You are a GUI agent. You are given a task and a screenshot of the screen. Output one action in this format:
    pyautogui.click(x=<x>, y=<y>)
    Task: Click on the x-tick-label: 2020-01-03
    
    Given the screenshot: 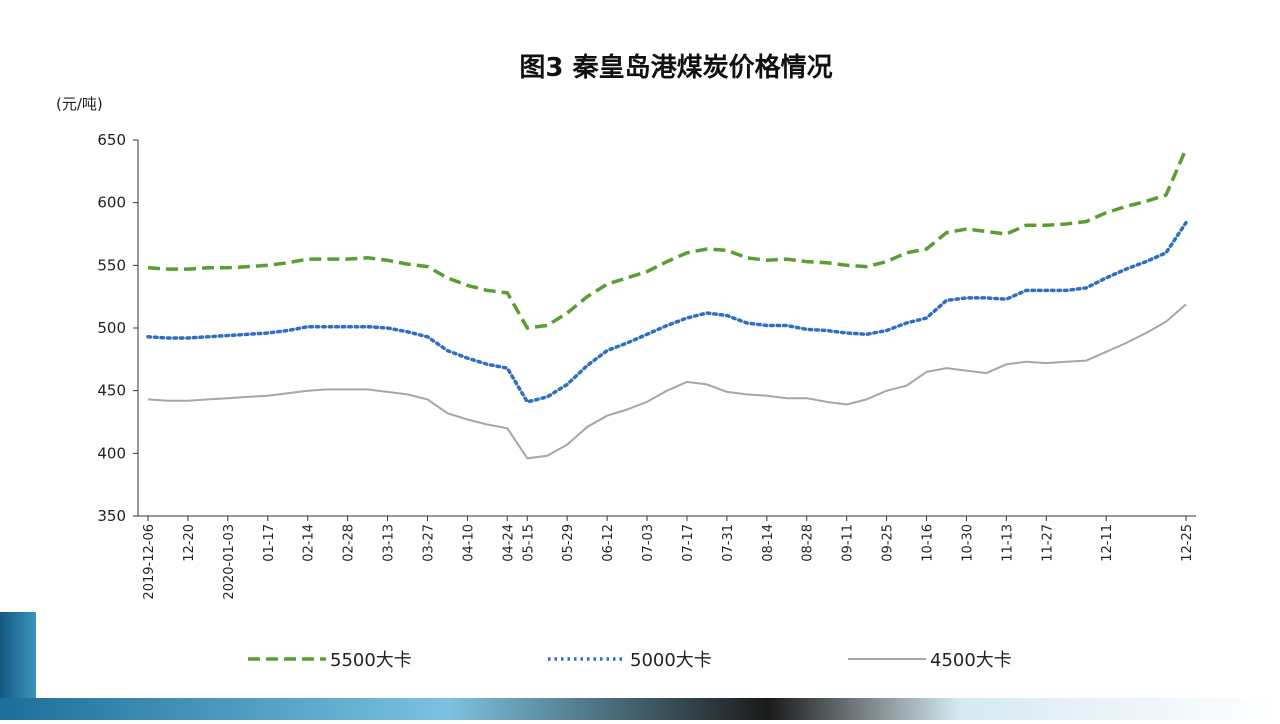 What is the action you would take?
    pyautogui.click(x=229, y=562)
    